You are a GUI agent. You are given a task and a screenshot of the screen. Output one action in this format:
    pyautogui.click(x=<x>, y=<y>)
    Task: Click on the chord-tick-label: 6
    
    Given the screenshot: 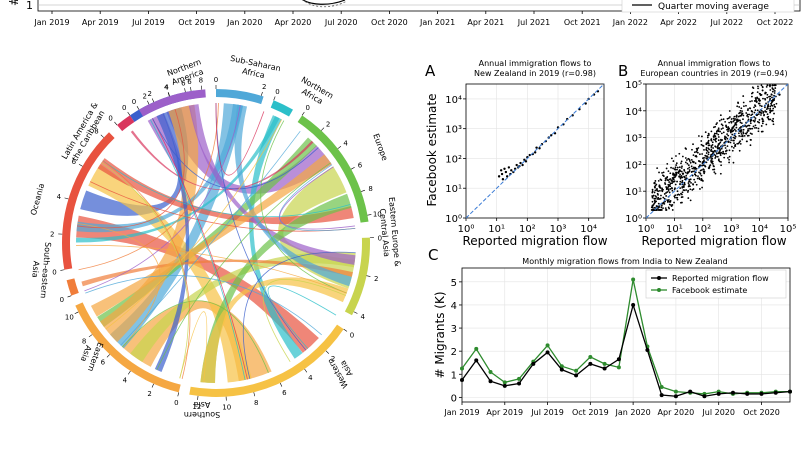 What is the action you would take?
    pyautogui.click(x=103, y=363)
    